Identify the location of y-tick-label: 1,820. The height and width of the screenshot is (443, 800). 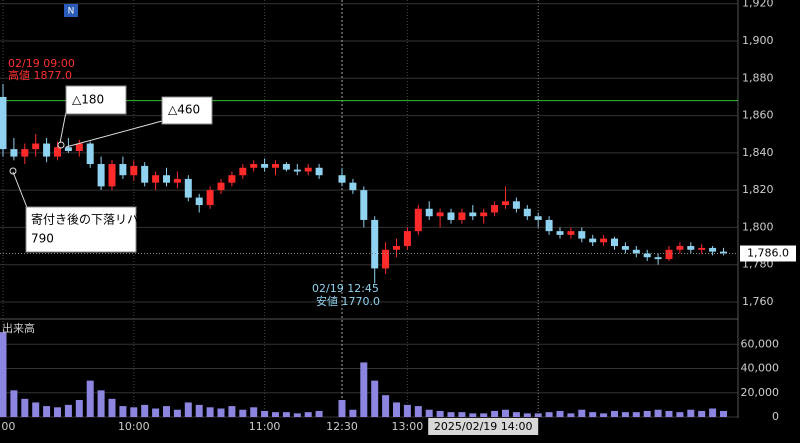
(758, 189).